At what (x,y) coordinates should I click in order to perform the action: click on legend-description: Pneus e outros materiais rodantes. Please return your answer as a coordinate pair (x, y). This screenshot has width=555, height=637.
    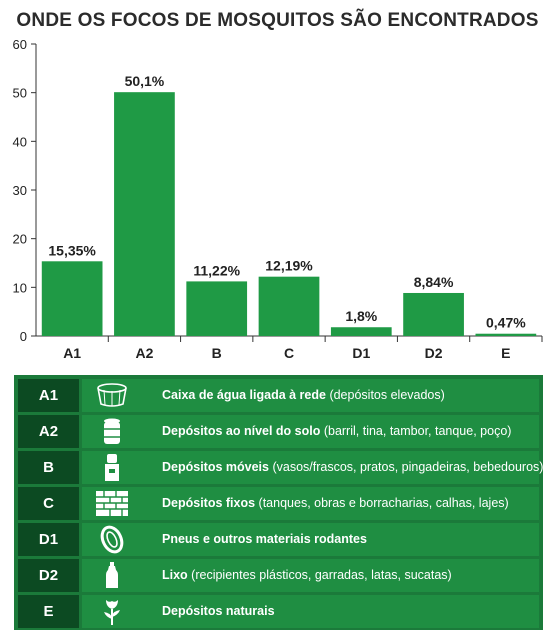
    Looking at the image, I should click on (264, 539).